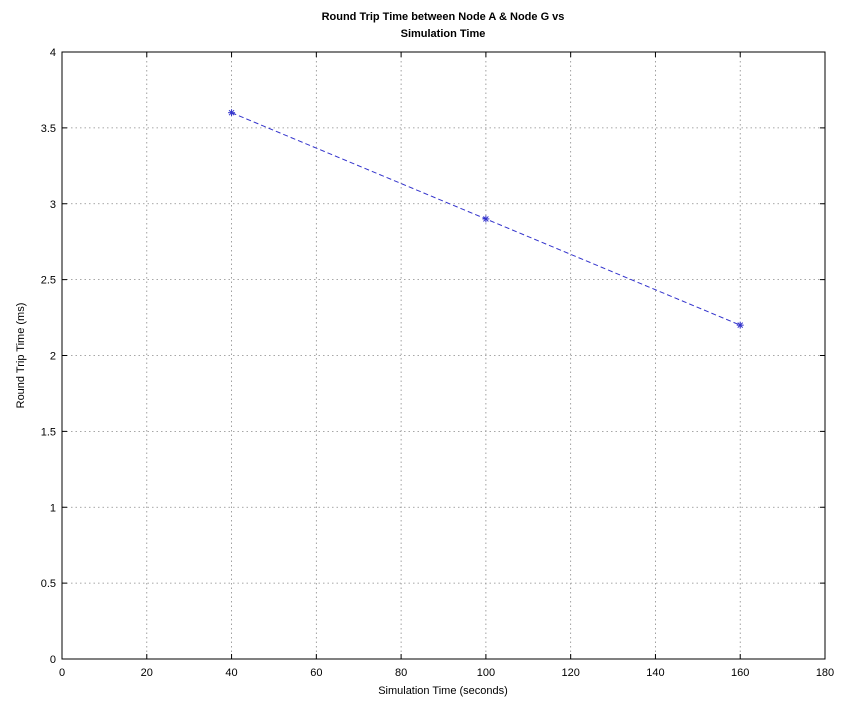 The image size is (844, 702). What do you see at coordinates (48, 584) in the screenshot?
I see `y-tick-label: 0.5` at bounding box center [48, 584].